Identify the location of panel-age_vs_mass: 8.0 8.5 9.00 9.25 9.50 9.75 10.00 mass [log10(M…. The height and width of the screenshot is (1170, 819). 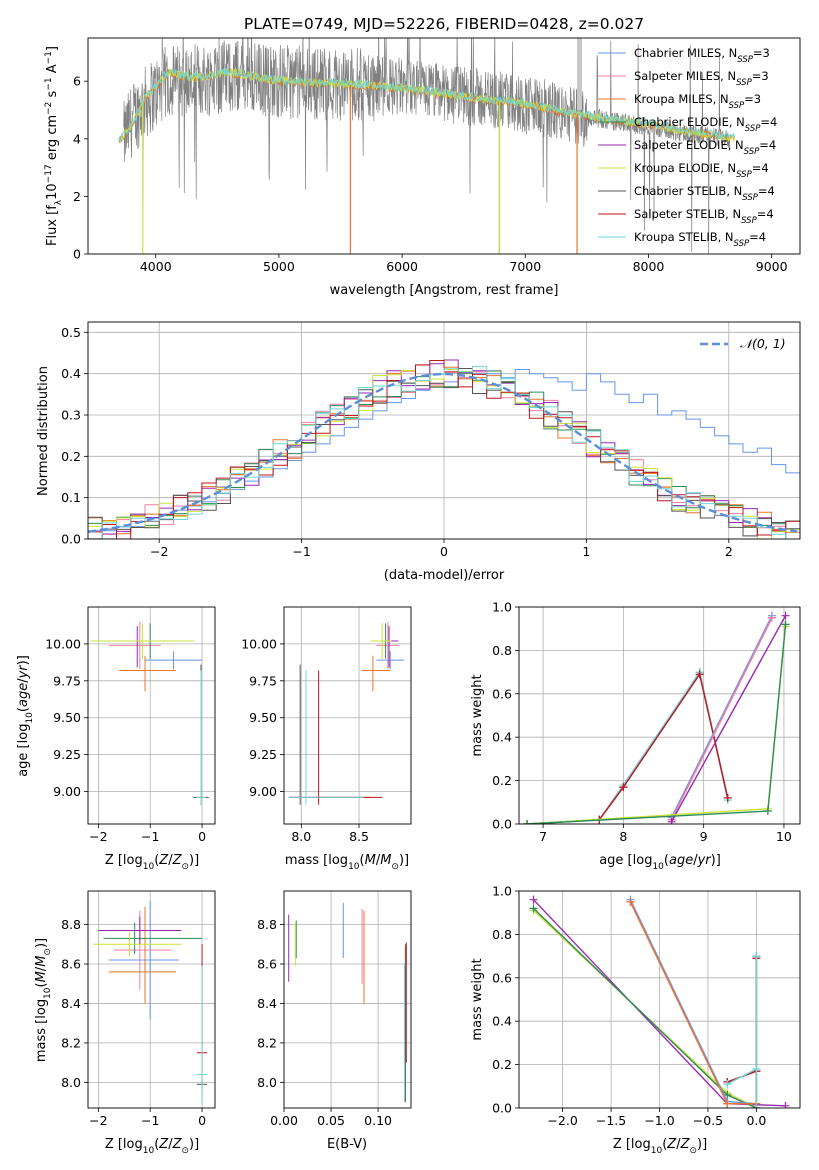
(326, 739).